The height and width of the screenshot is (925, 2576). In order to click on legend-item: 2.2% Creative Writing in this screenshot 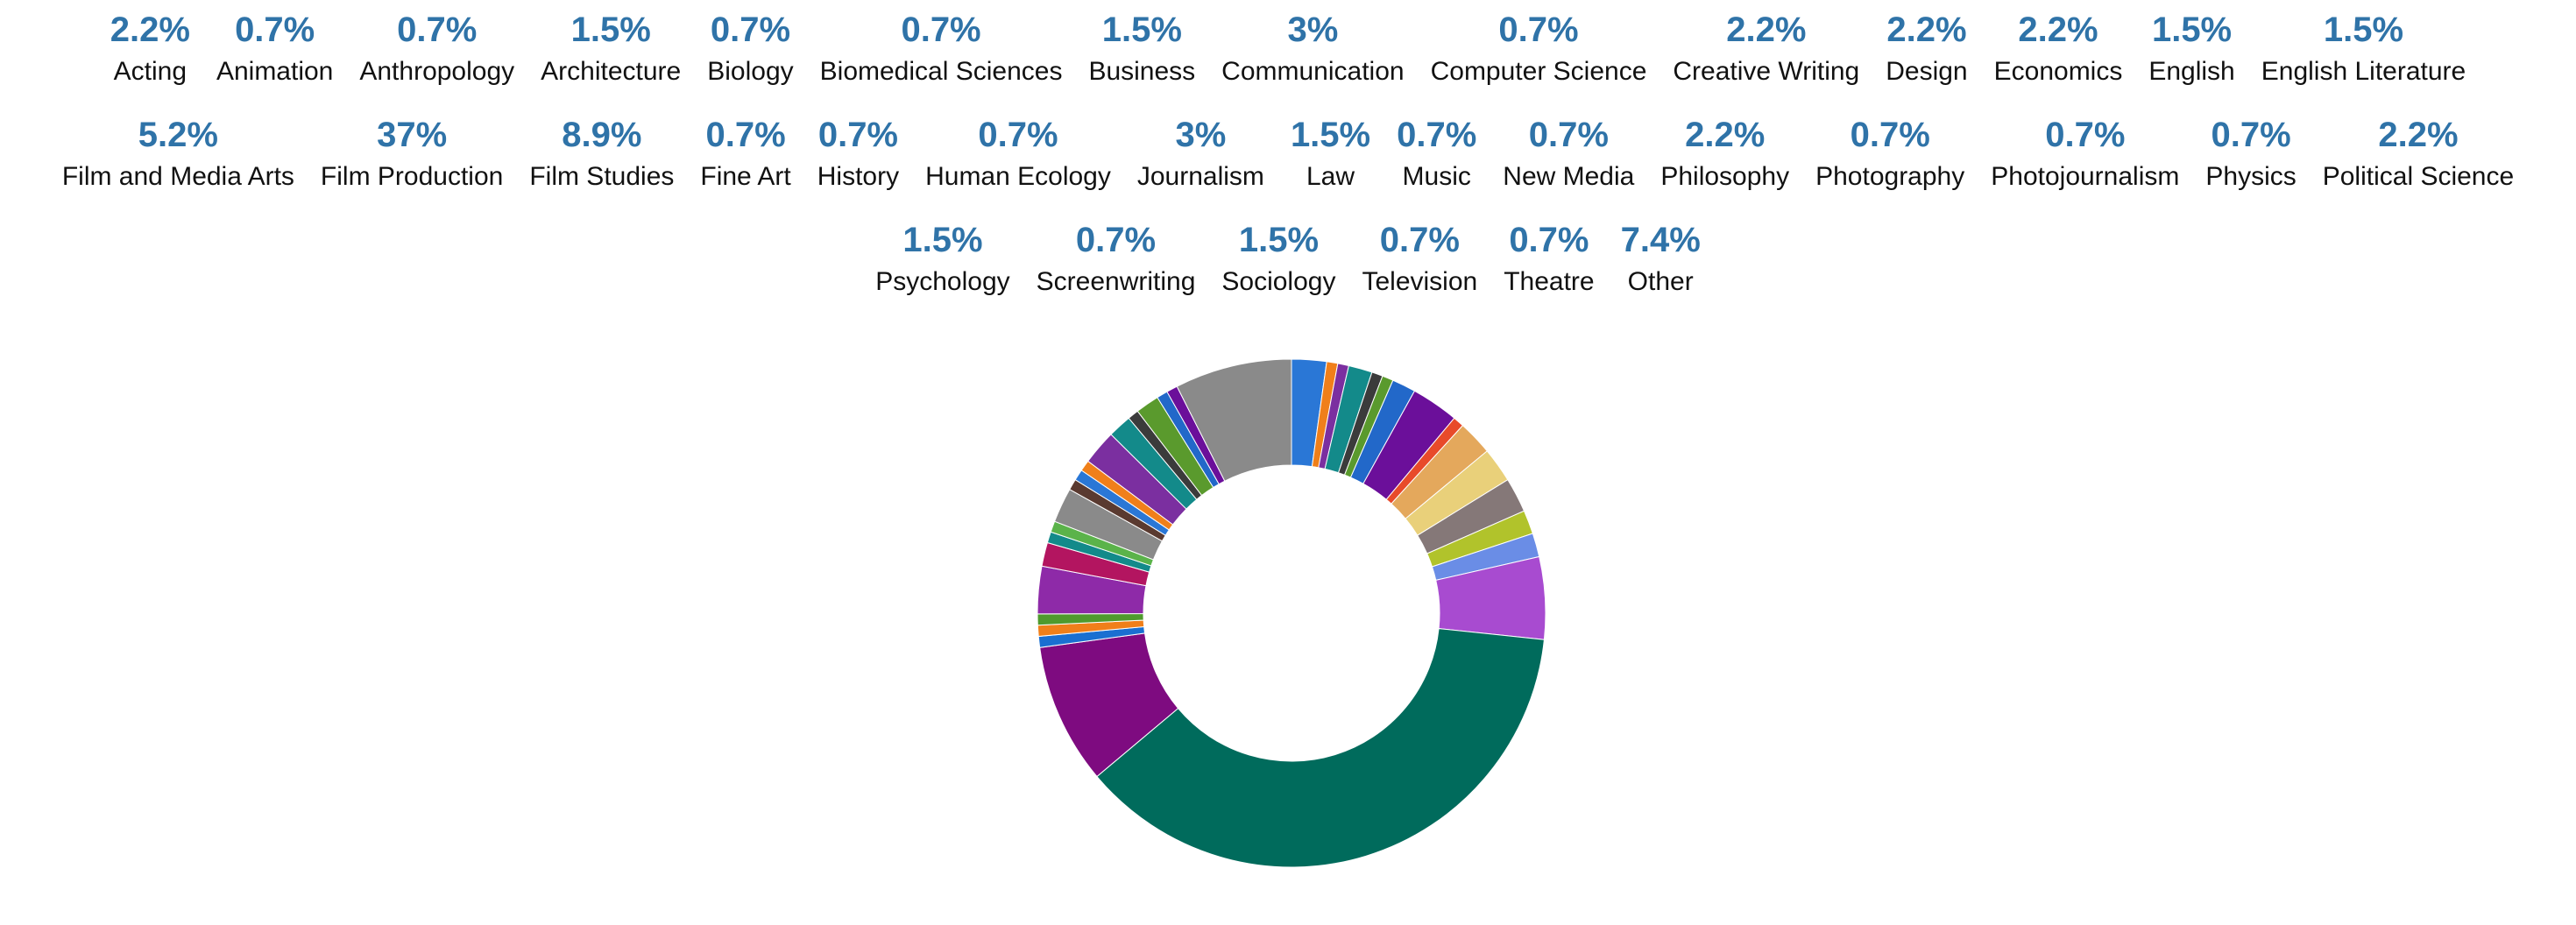, I will do `click(1766, 52)`.